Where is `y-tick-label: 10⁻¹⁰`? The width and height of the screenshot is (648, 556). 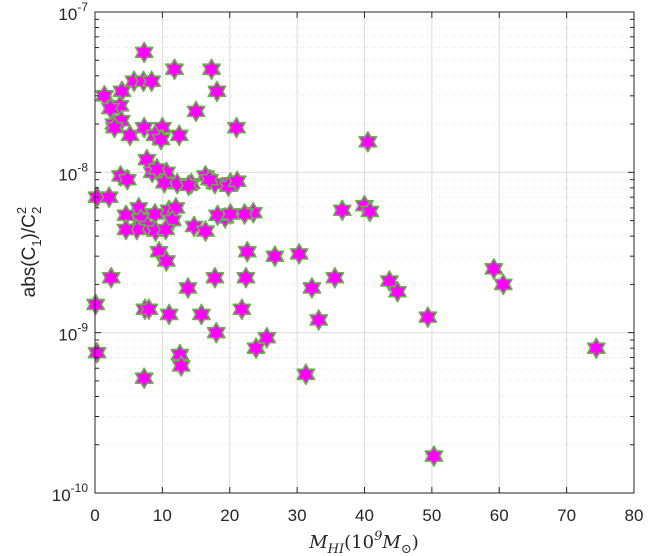
y-tick-label: 10⁻¹⁰ is located at coordinates (70, 493).